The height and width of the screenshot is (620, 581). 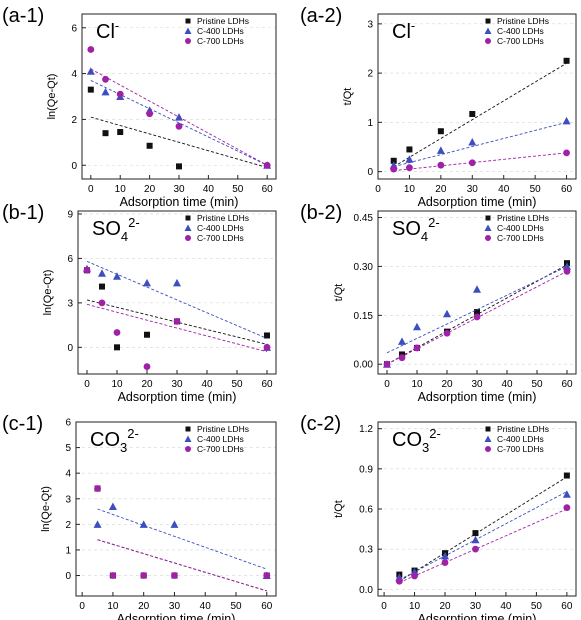 I want to click on x-tick-label: 40, so click(x=207, y=384).